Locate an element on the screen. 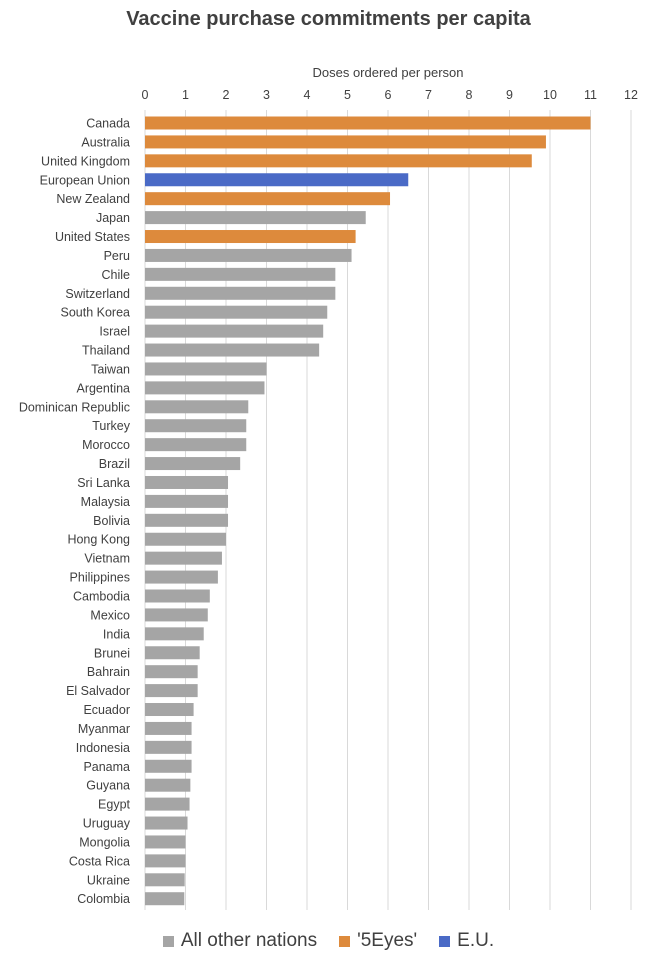 Image resolution: width=657 pixels, height=974 pixels. category-label: Dominican Republic is located at coordinates (74, 407).